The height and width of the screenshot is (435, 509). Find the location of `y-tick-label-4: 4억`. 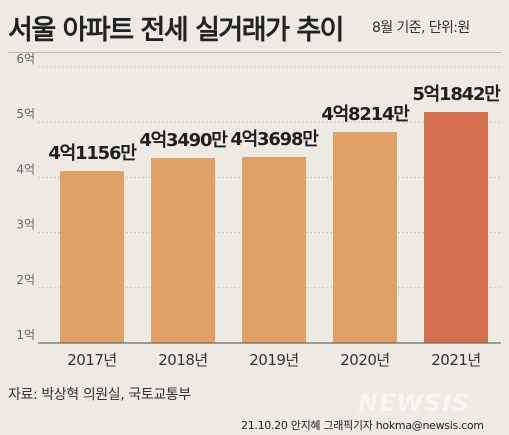

y-tick-label-4: 4억 is located at coordinates (25, 169).